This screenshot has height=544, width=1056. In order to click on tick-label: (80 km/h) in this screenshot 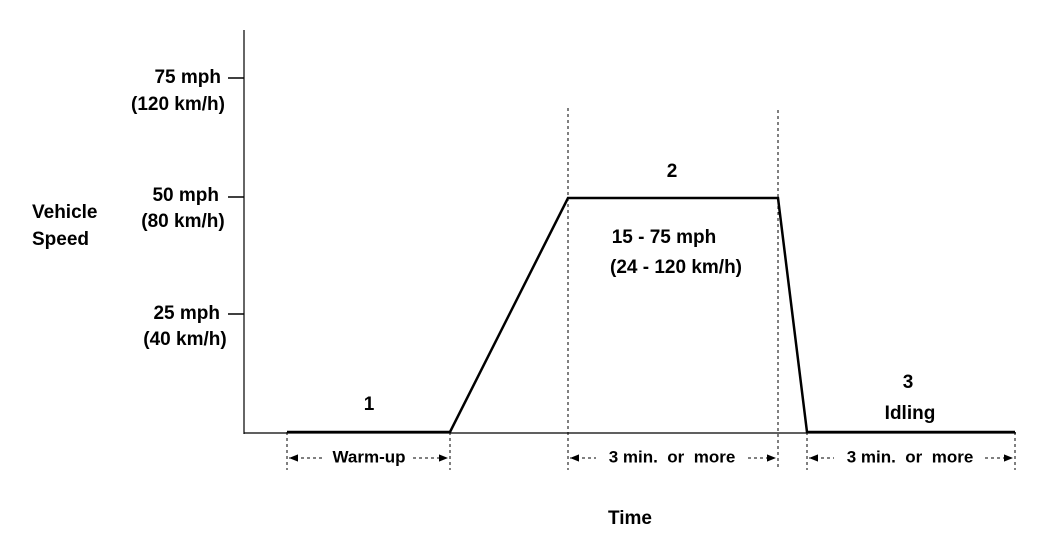, I will do `click(182, 221)`.